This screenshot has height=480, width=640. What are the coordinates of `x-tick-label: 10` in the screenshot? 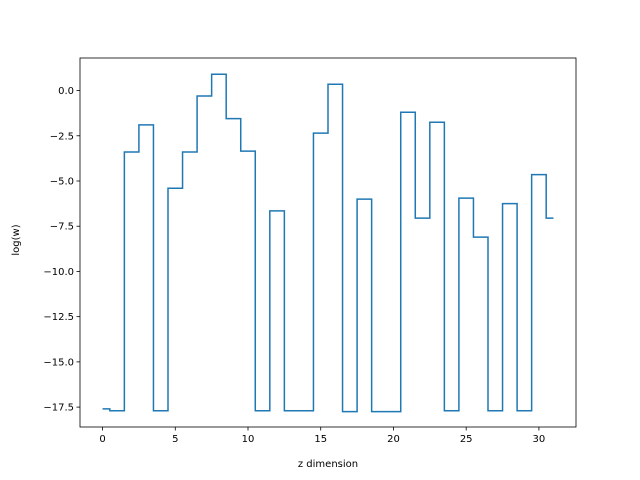 It's located at (248, 439).